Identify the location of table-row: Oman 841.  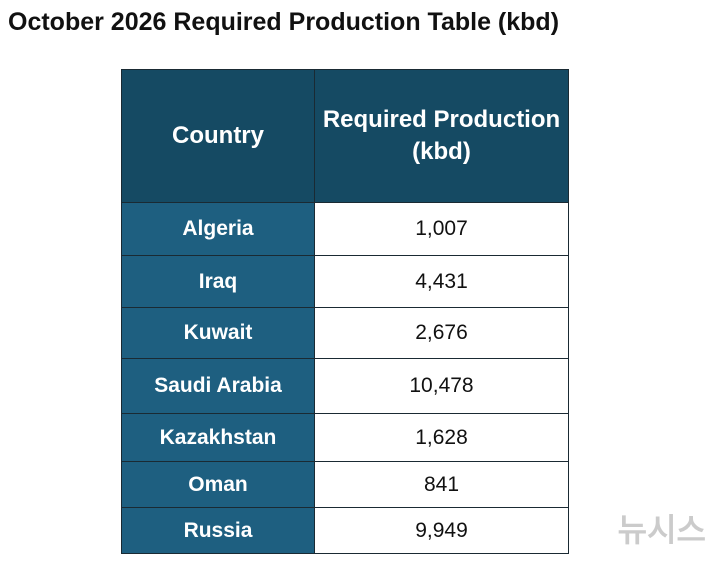
(345, 484).